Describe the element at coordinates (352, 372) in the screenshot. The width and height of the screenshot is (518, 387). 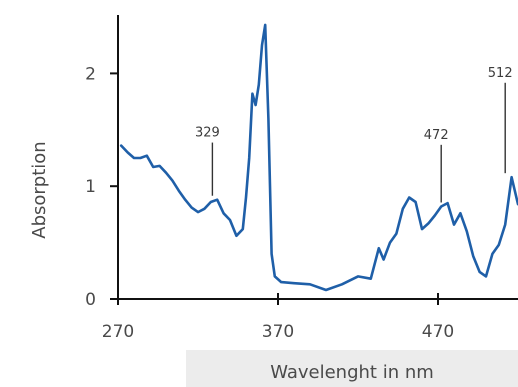
I see `x-axis-title: Wavelenght in nm` at that location.